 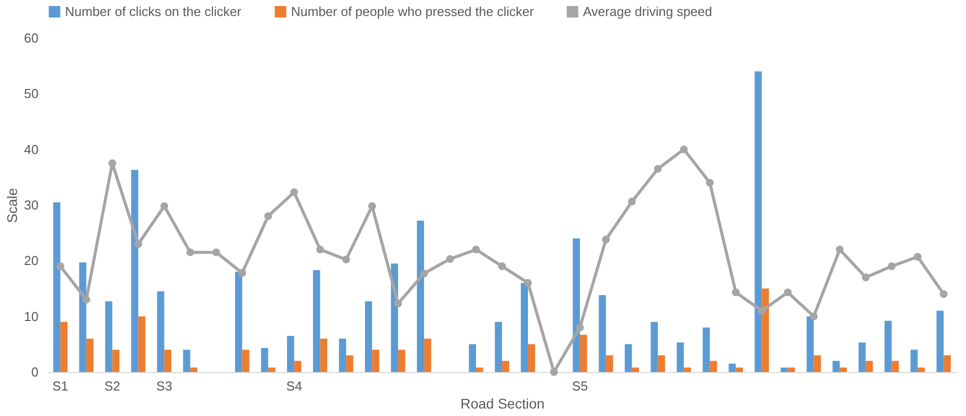 What do you see at coordinates (294, 386) in the screenshot?
I see `x-tick-label: S4` at bounding box center [294, 386].